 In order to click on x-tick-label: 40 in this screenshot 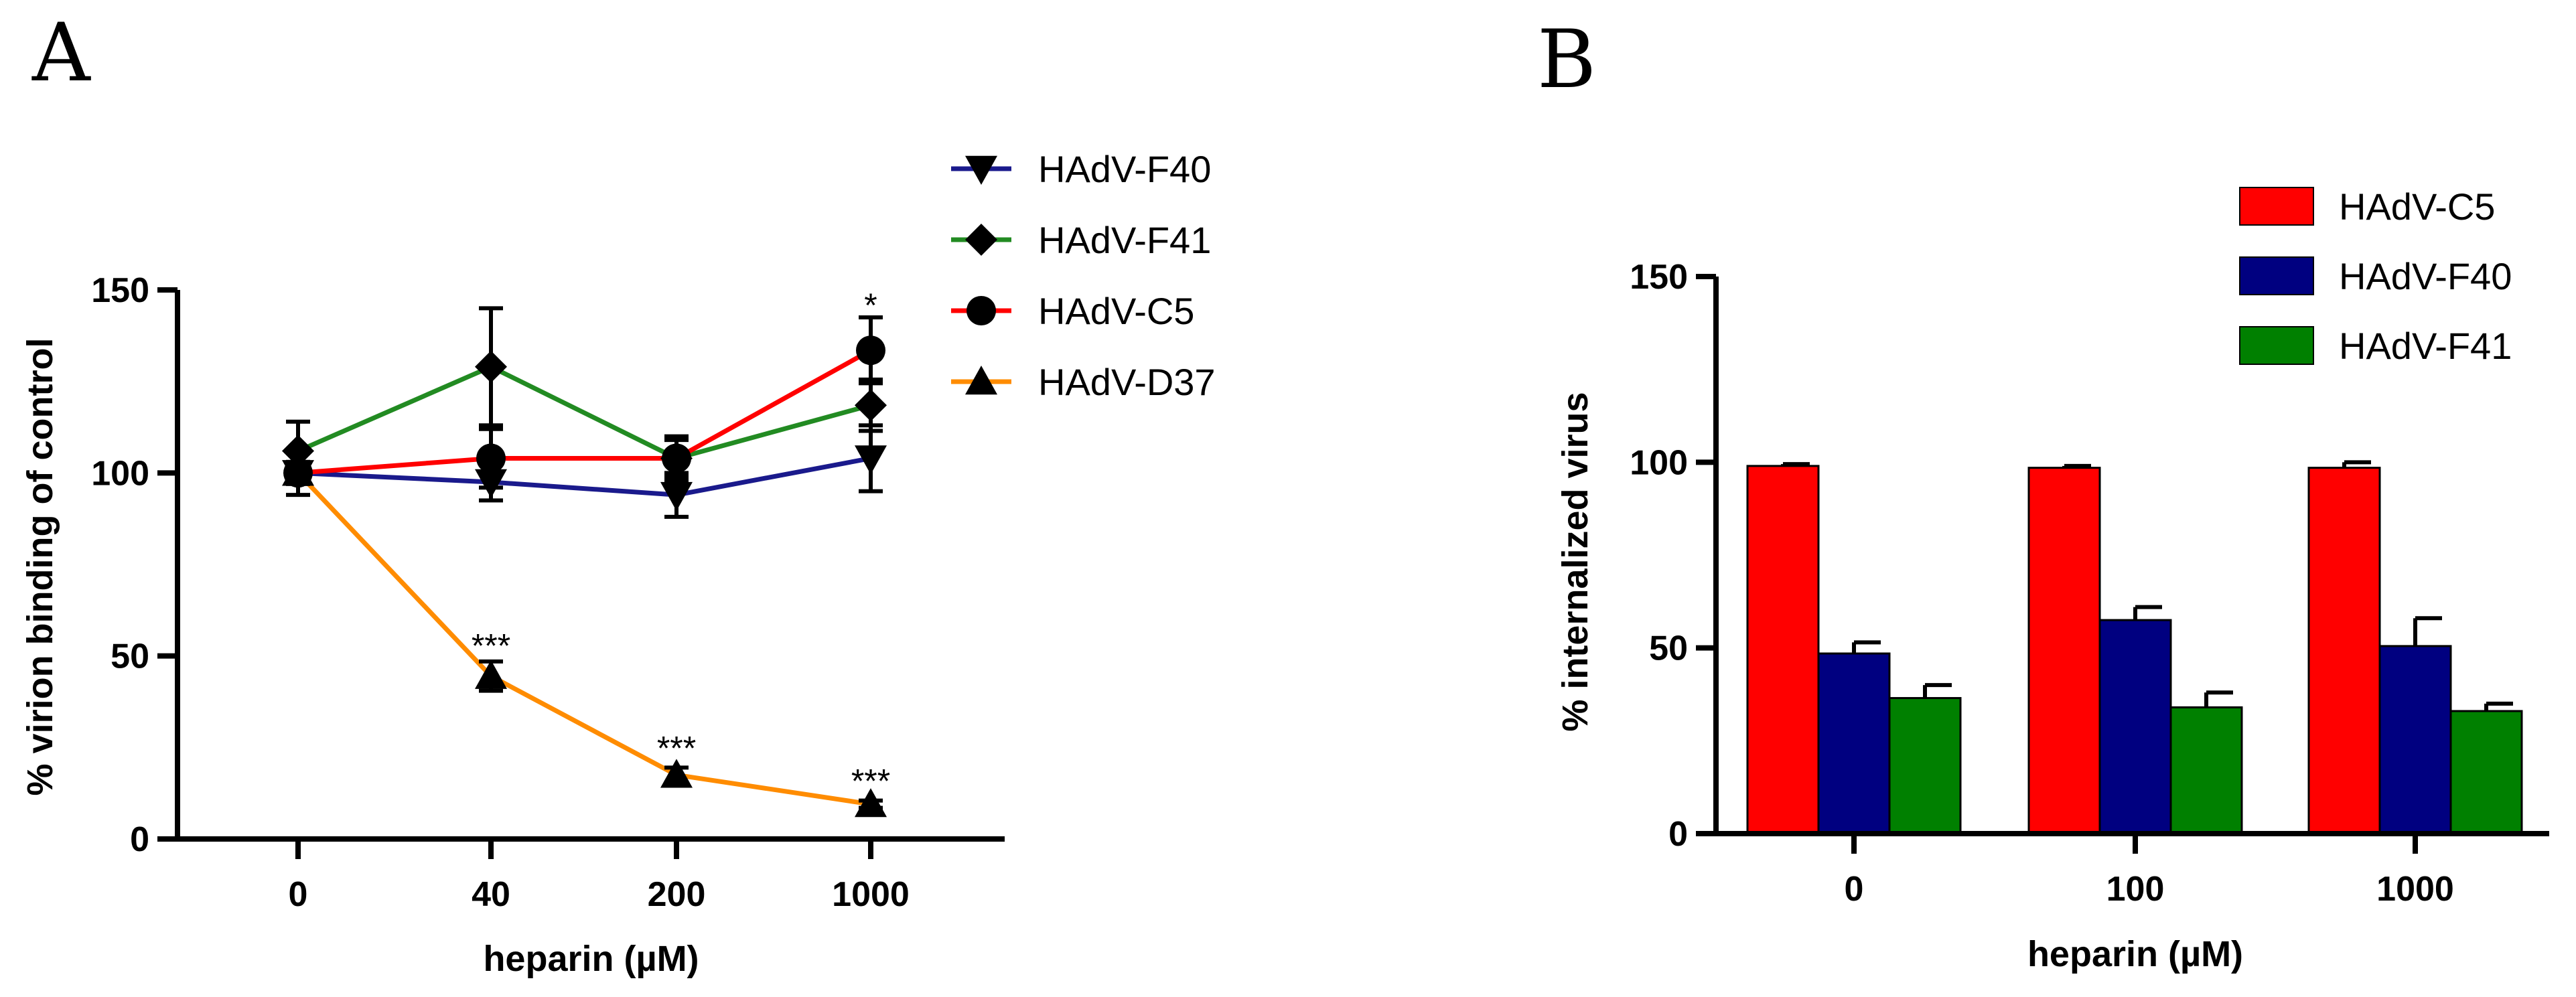, I will do `click(491, 895)`.